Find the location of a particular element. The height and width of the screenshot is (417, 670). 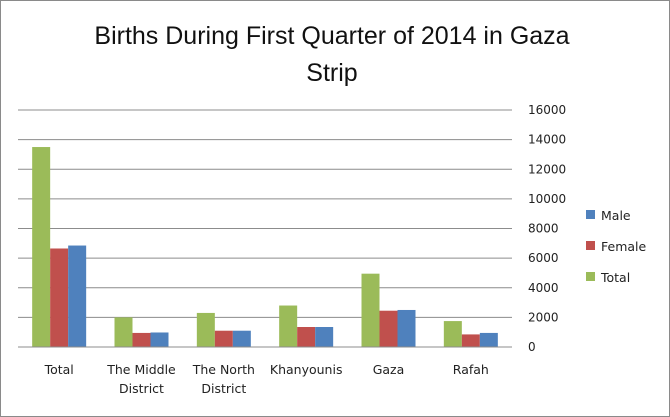

y-tick-label: 10000 is located at coordinates (547, 199).